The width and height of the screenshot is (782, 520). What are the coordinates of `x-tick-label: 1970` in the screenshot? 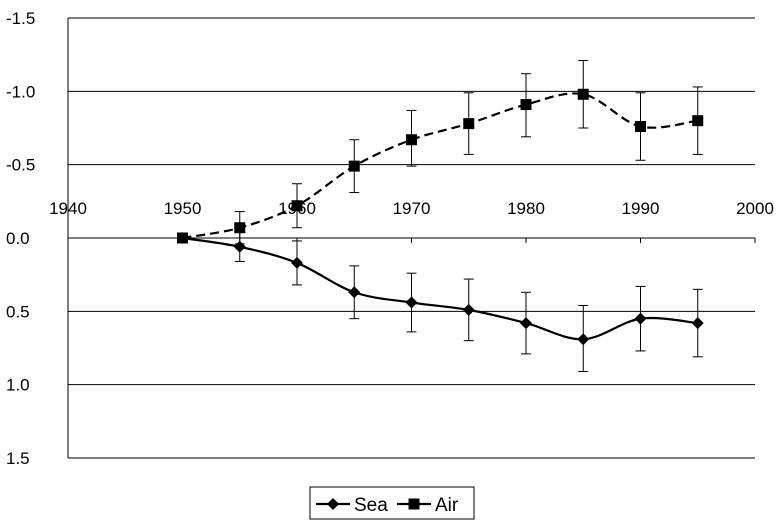 It's located at (412, 208).